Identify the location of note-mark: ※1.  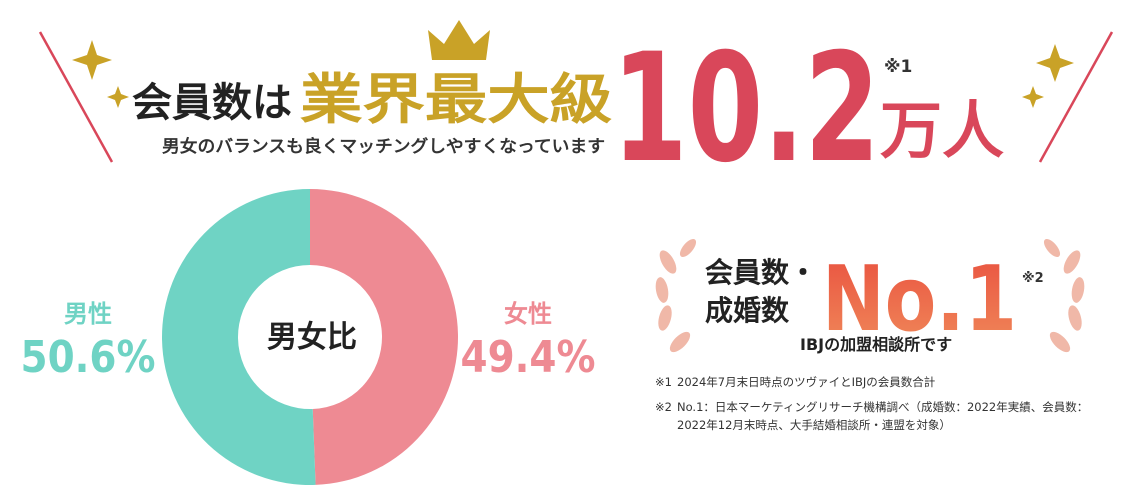
(663, 382).